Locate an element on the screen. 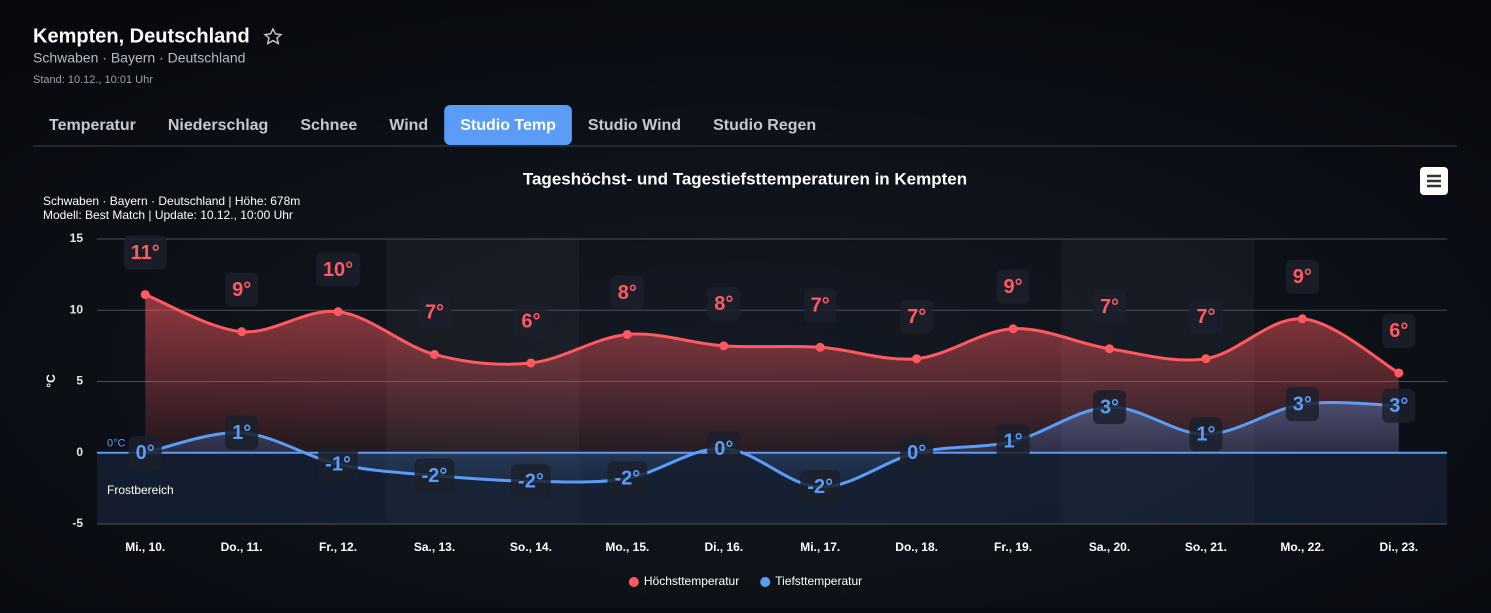 This screenshot has width=1491, height=613. tab-bg is located at coordinates (508, 125).